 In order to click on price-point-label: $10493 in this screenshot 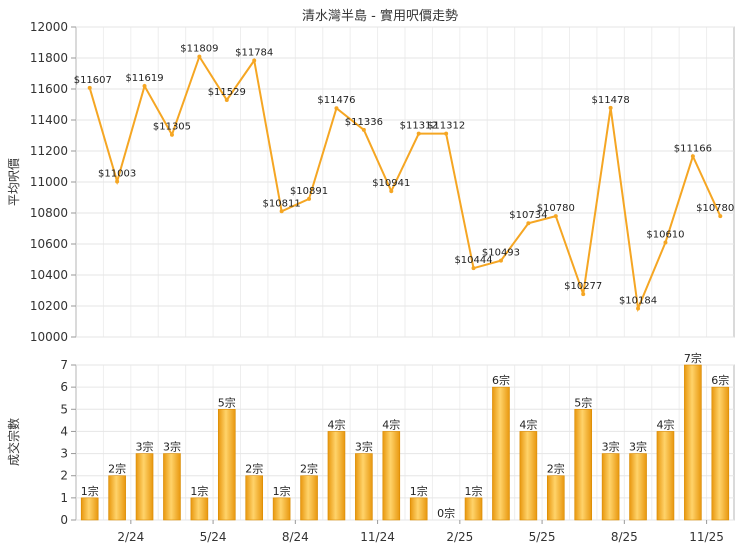, I will do `click(501, 253)`.